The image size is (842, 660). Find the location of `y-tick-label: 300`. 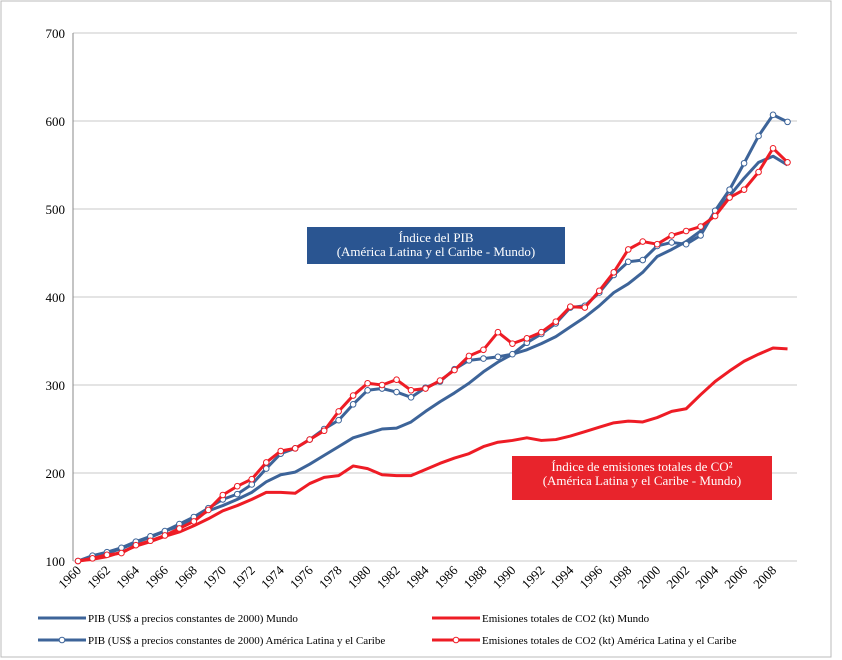

y-tick-label: 300 is located at coordinates (56, 385).